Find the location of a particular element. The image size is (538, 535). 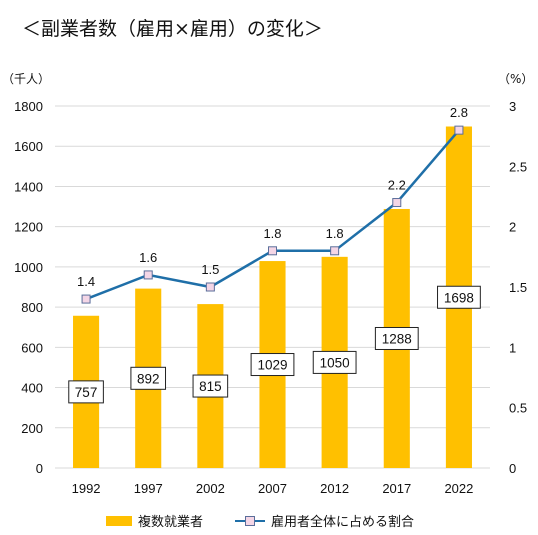

y-tick-label: 0 is located at coordinates (39, 468).